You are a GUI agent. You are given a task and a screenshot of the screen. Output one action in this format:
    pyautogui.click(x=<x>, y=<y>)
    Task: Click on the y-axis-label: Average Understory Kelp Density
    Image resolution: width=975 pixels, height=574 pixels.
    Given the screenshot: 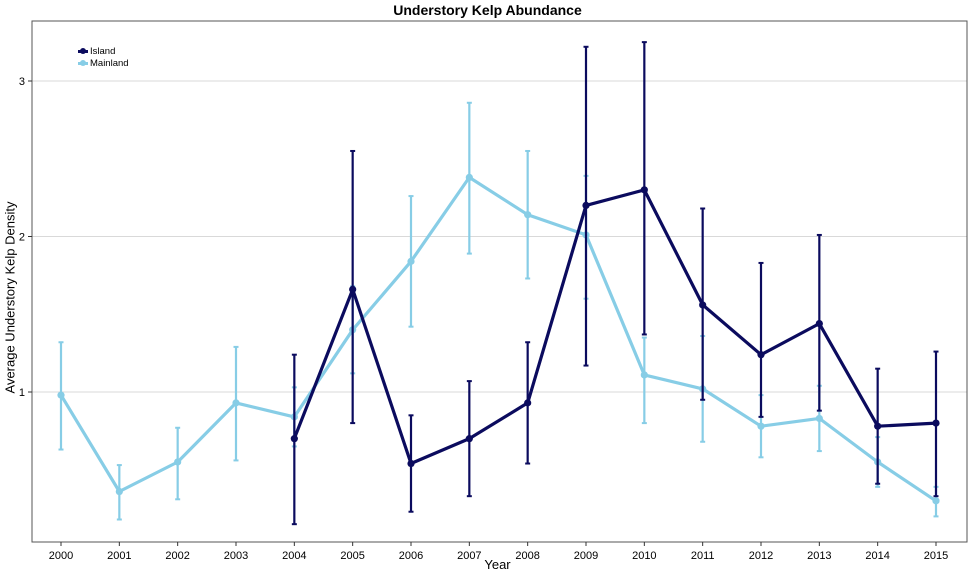 What is the action you would take?
    pyautogui.click(x=10, y=297)
    